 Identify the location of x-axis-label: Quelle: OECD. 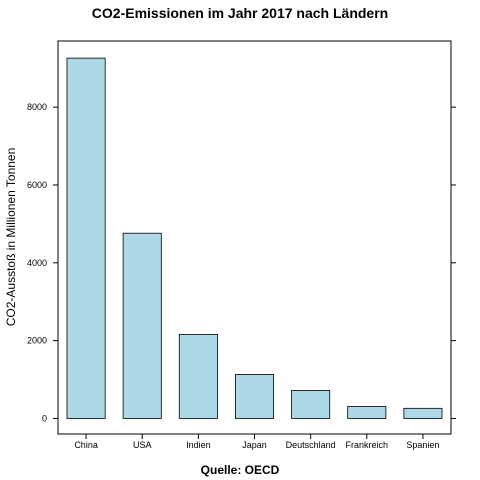
(240, 470).